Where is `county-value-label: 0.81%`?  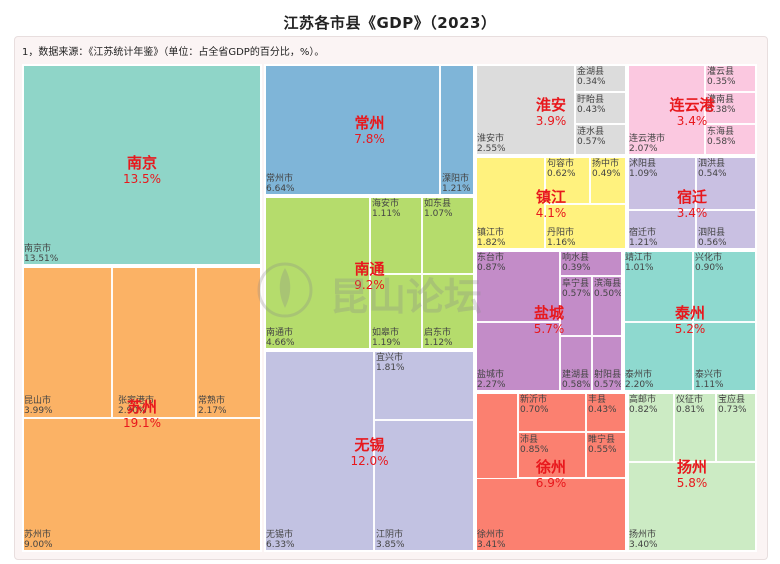 county-value-label: 0.81% is located at coordinates (690, 410).